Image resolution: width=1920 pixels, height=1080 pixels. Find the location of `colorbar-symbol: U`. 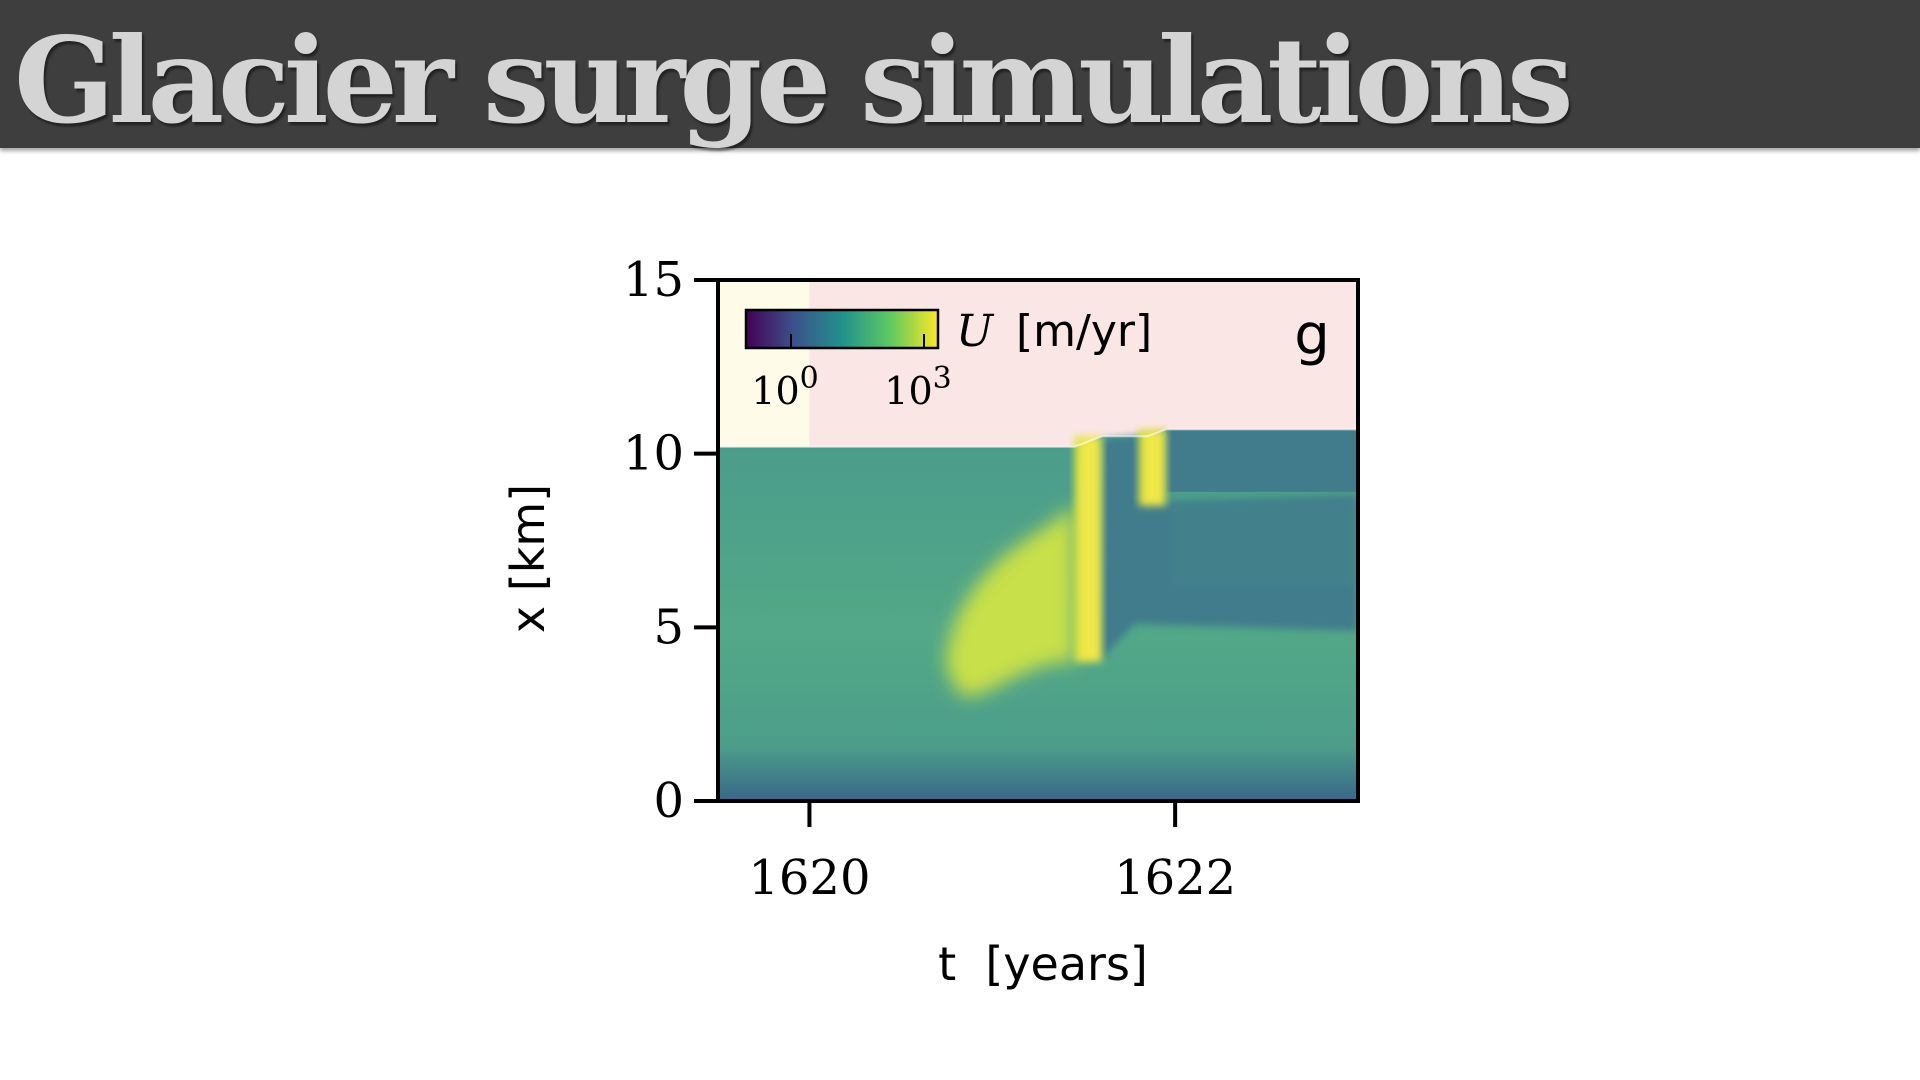

colorbar-symbol: U is located at coordinates (975, 331).